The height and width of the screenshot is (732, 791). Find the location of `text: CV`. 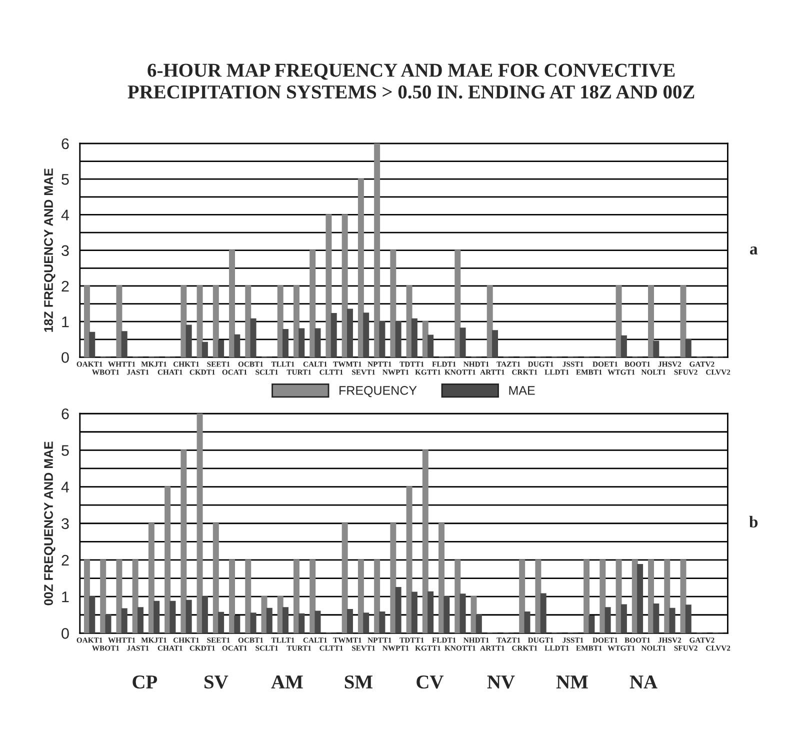

text: CV is located at coordinates (430, 682).